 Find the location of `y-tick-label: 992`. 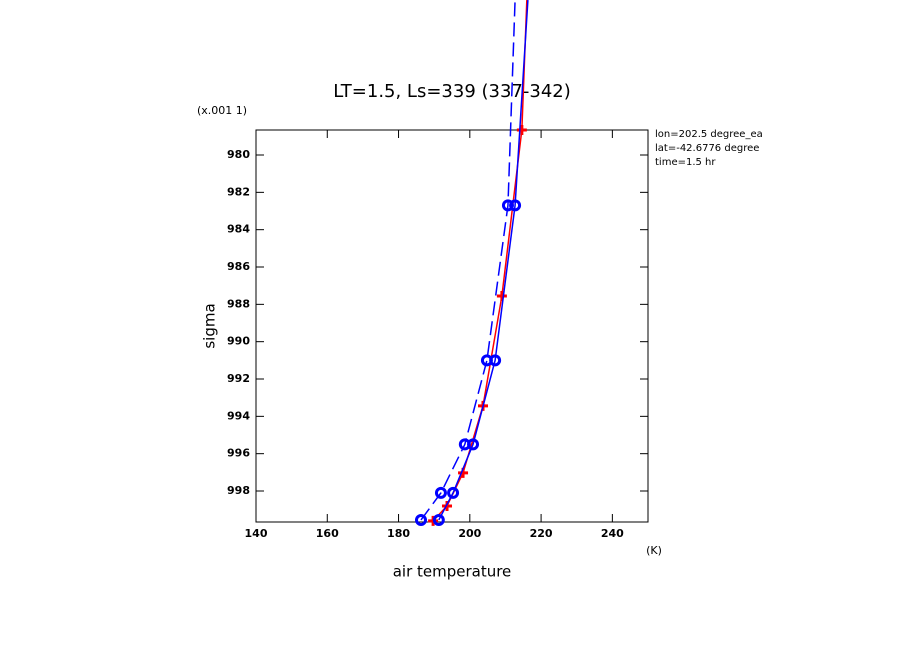

y-tick-label: 992 is located at coordinates (238, 378).